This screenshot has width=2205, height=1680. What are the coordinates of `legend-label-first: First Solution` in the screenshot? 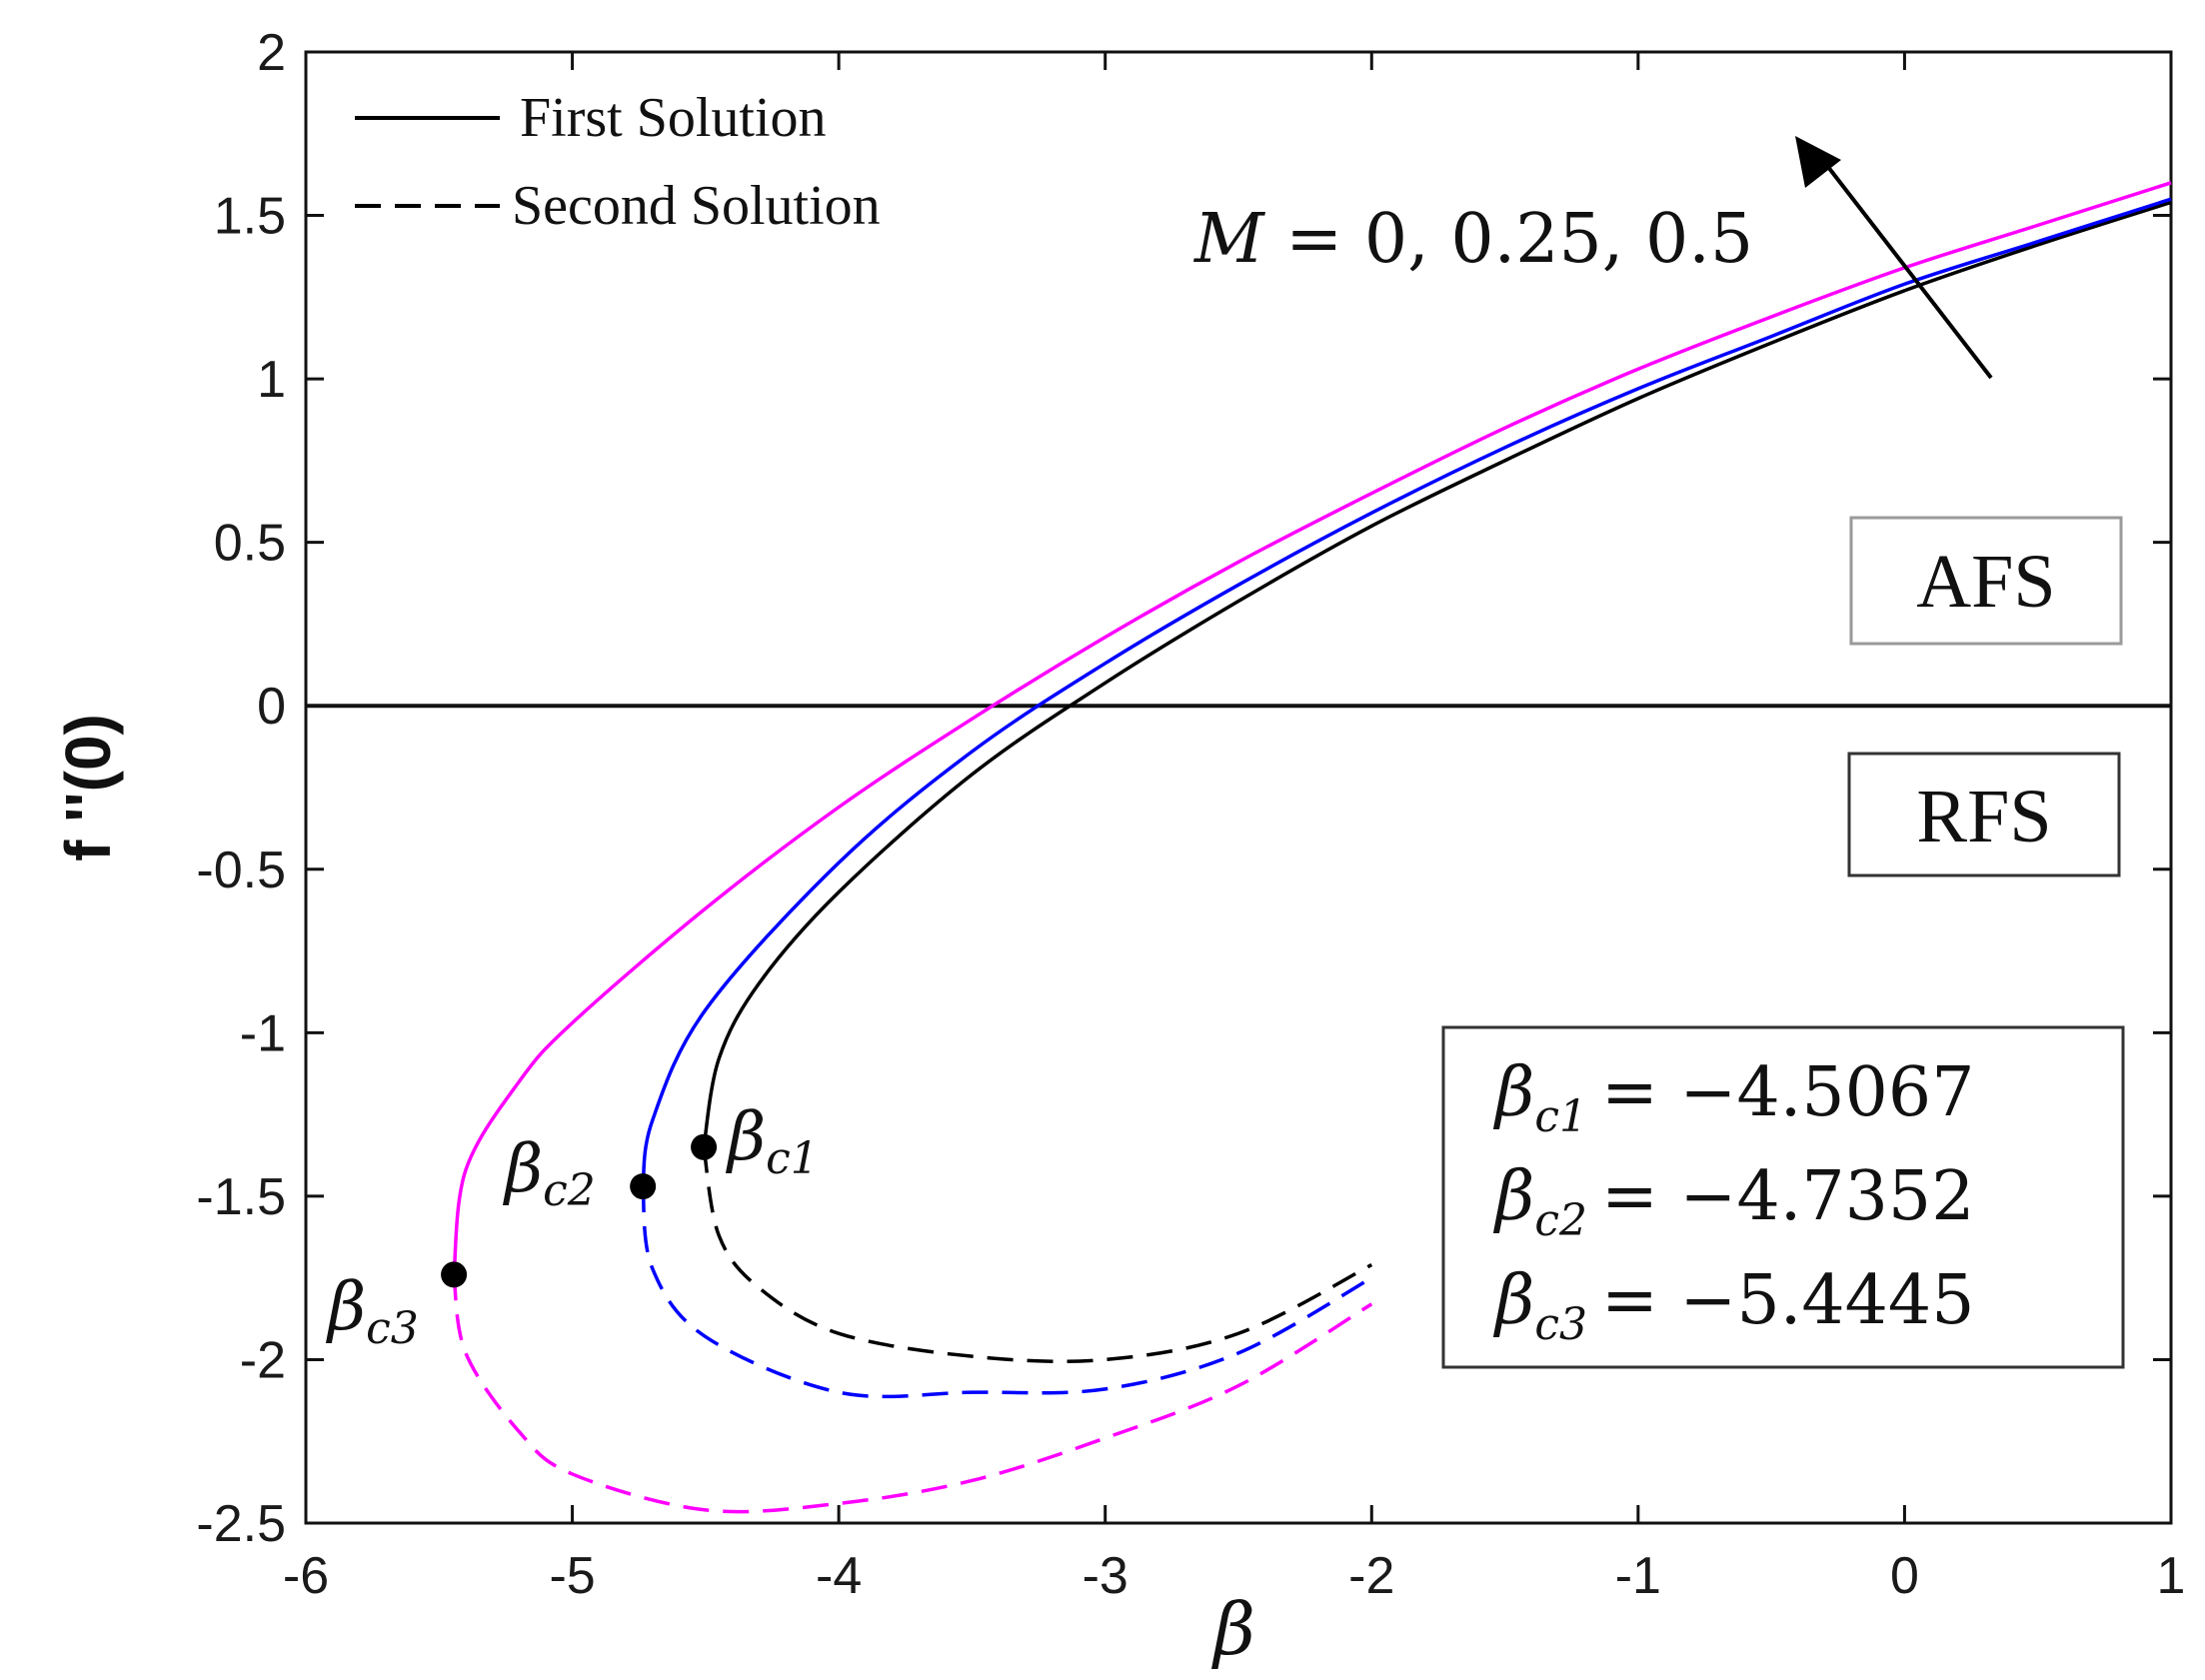 It's located at (673, 118).